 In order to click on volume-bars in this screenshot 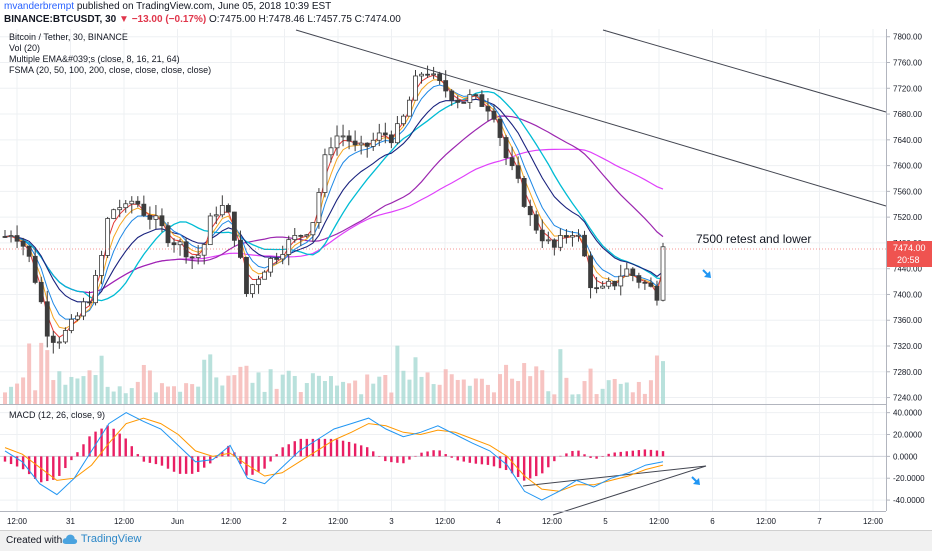, I will do `click(334, 373)`.